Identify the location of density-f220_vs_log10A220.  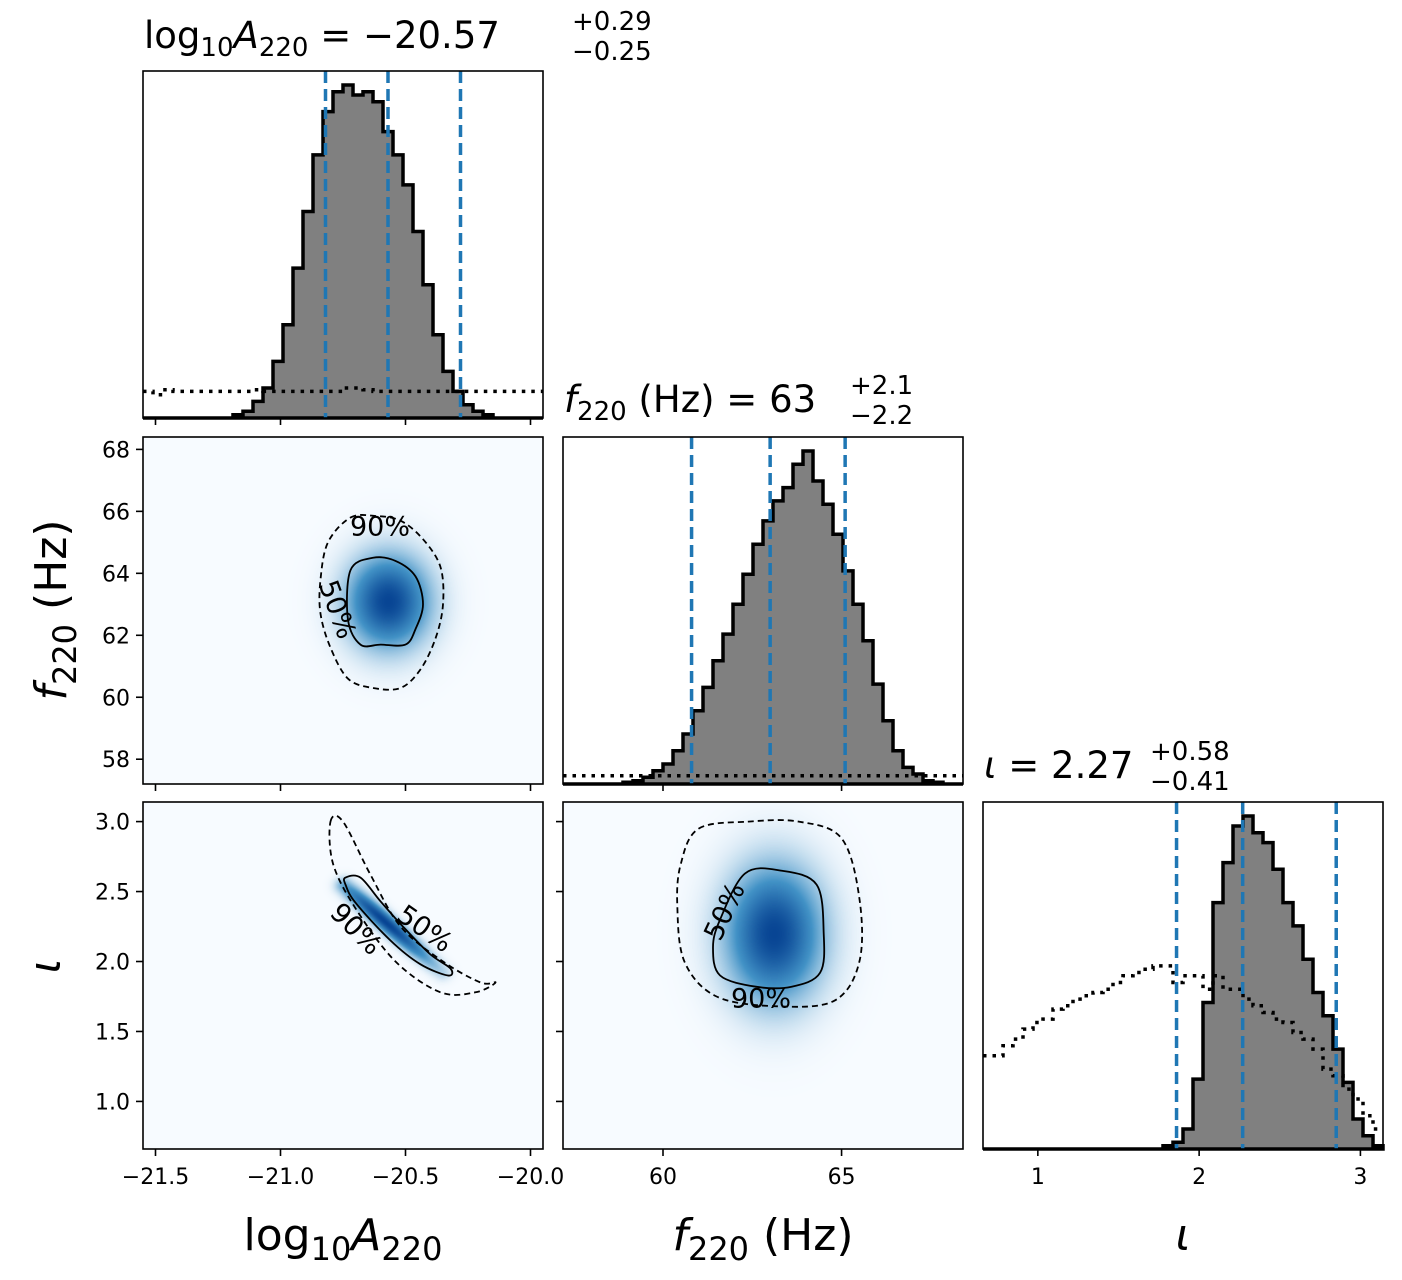
(343, 610).